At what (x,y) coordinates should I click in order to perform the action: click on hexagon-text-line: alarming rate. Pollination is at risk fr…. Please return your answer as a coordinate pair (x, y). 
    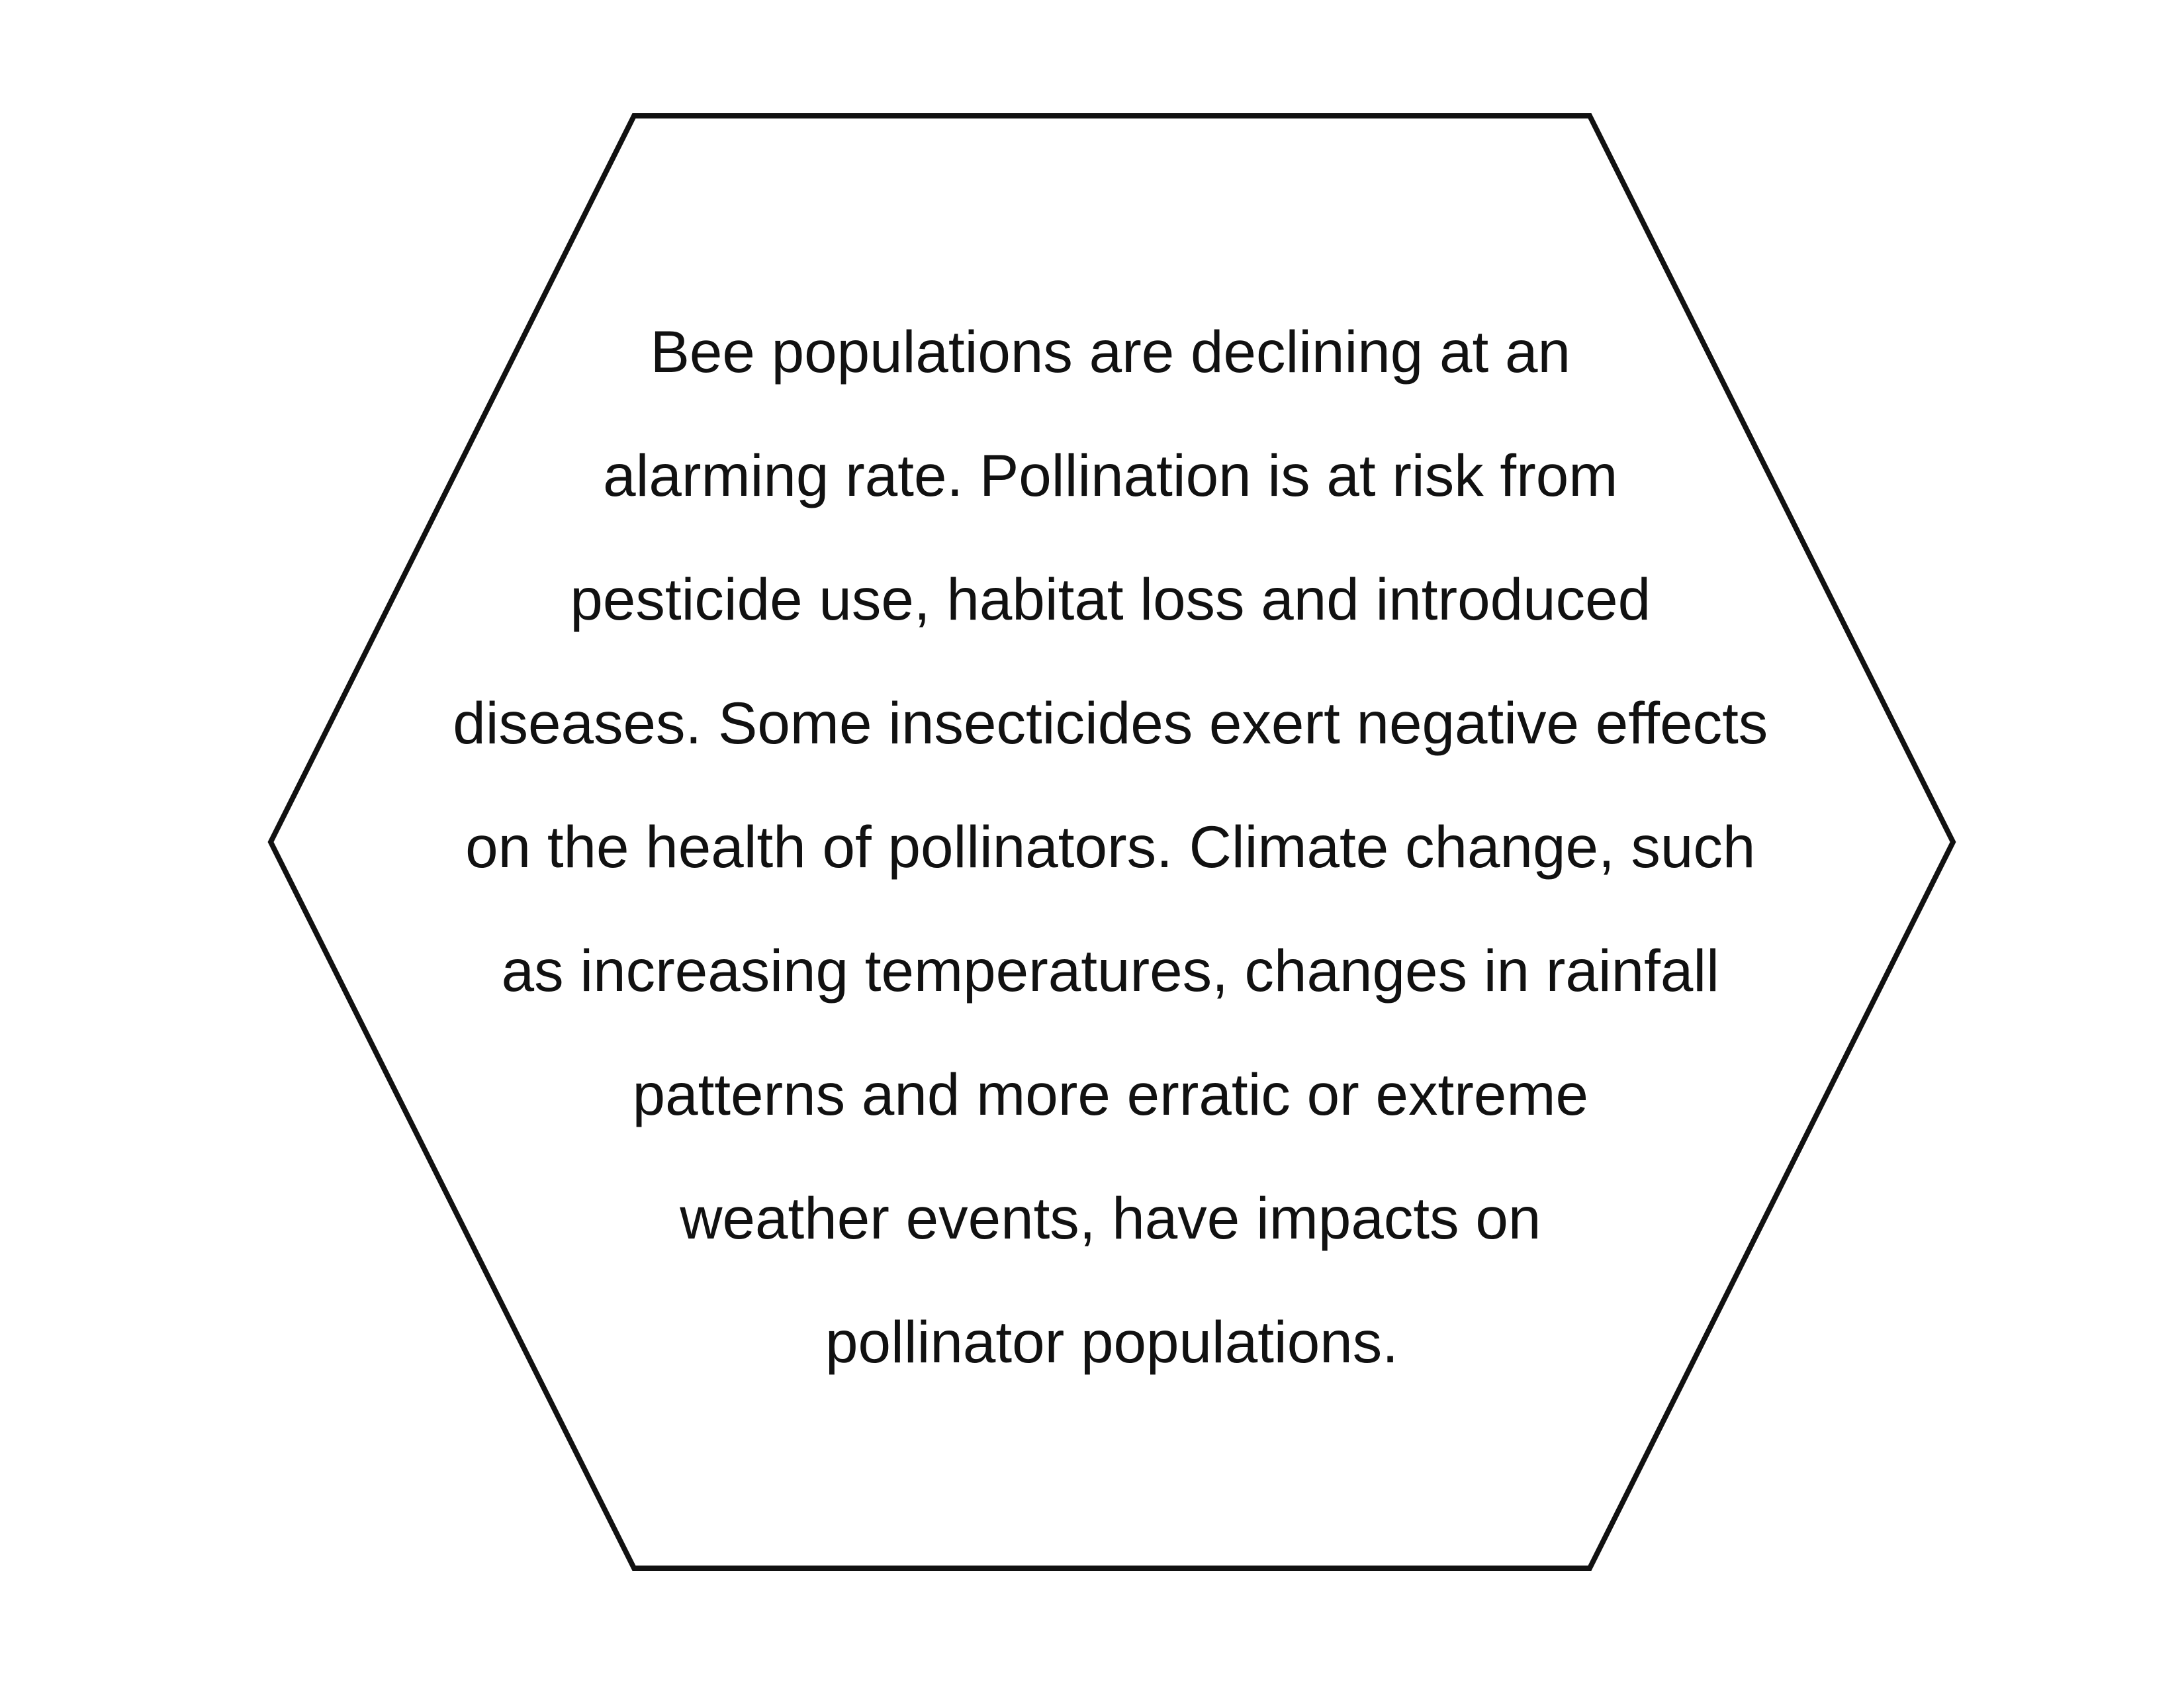
    Looking at the image, I should click on (1110, 475).